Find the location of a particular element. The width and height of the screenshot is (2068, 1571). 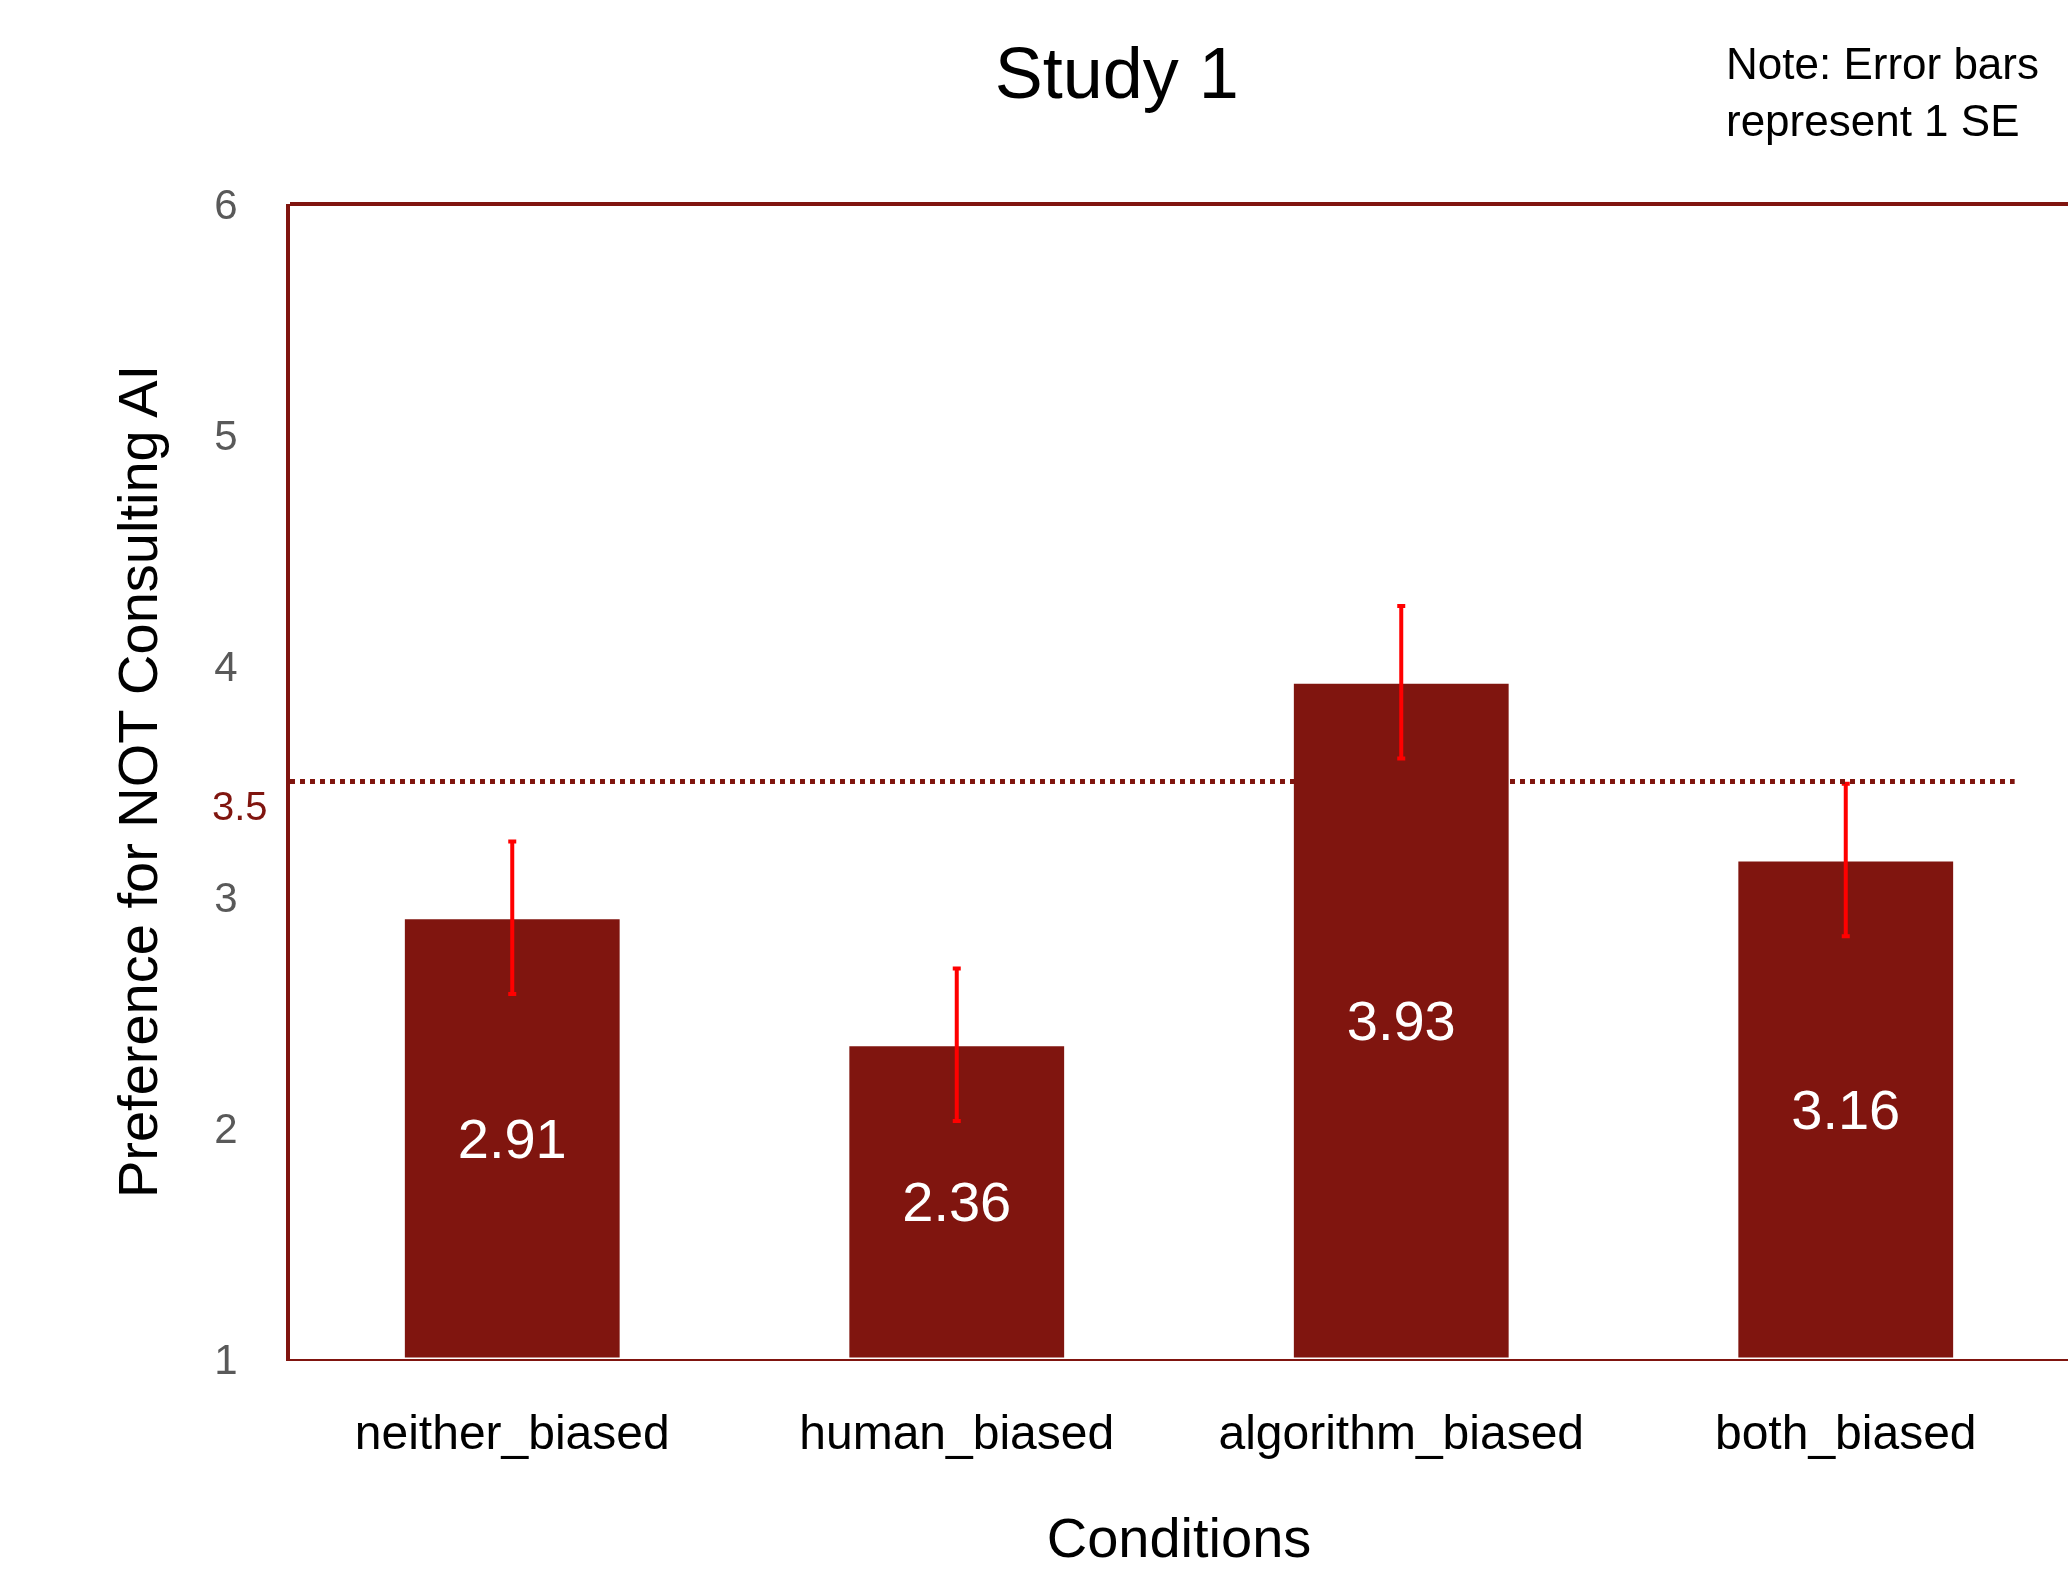

x-tick-label: both_biased is located at coordinates (1845, 1432).